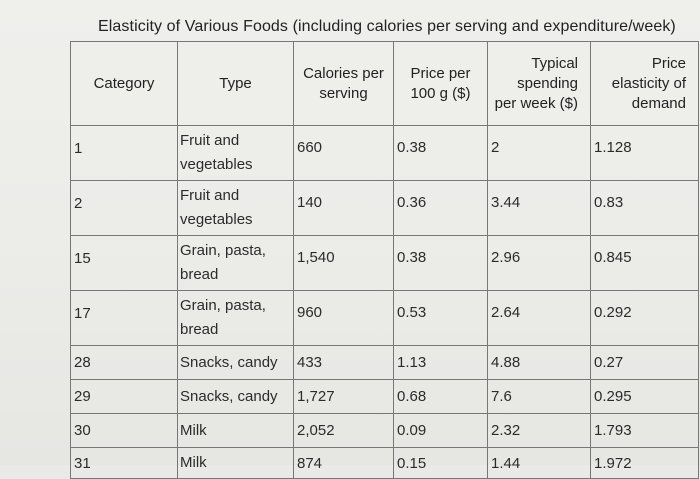 This screenshot has width=700, height=479. Describe the element at coordinates (235, 83) in the screenshot. I see `header-type: Type` at that location.